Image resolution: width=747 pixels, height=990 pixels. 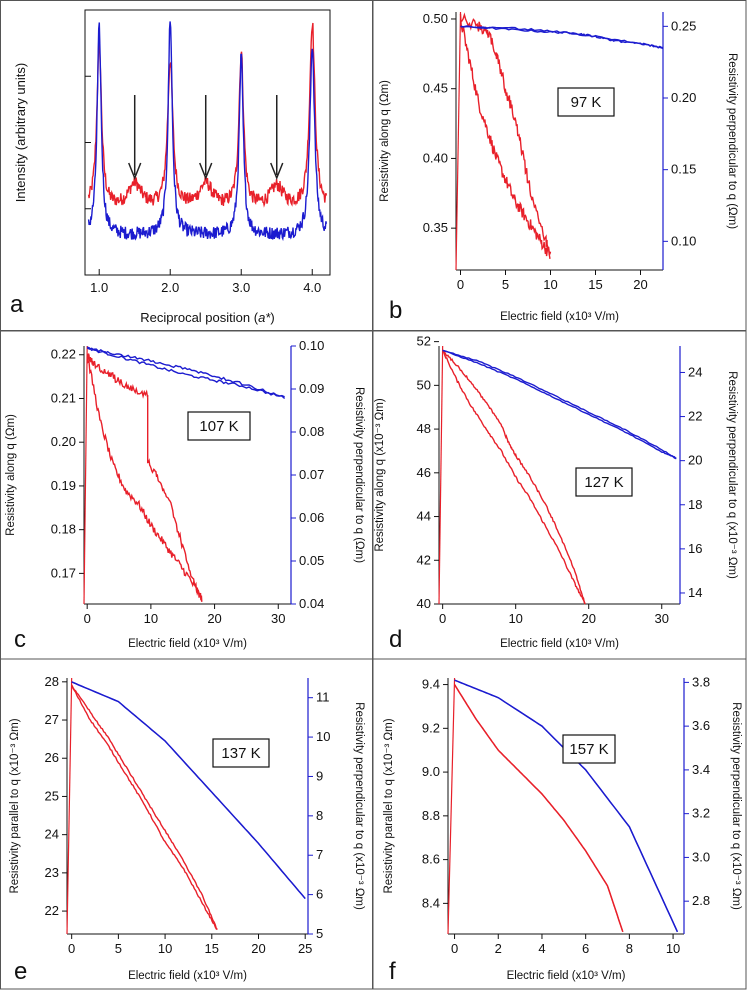 I want to click on series-blue-up-f, so click(x=566, y=806).